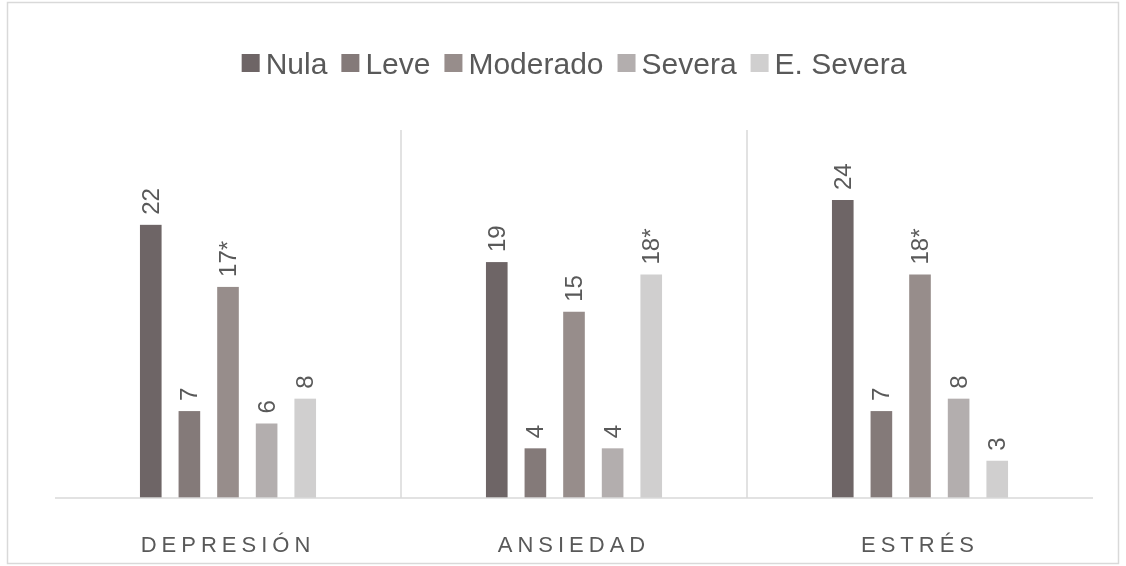 The width and height of the screenshot is (1126, 566). Describe the element at coordinates (150, 201) in the screenshot. I see `data-label: 22` at that location.